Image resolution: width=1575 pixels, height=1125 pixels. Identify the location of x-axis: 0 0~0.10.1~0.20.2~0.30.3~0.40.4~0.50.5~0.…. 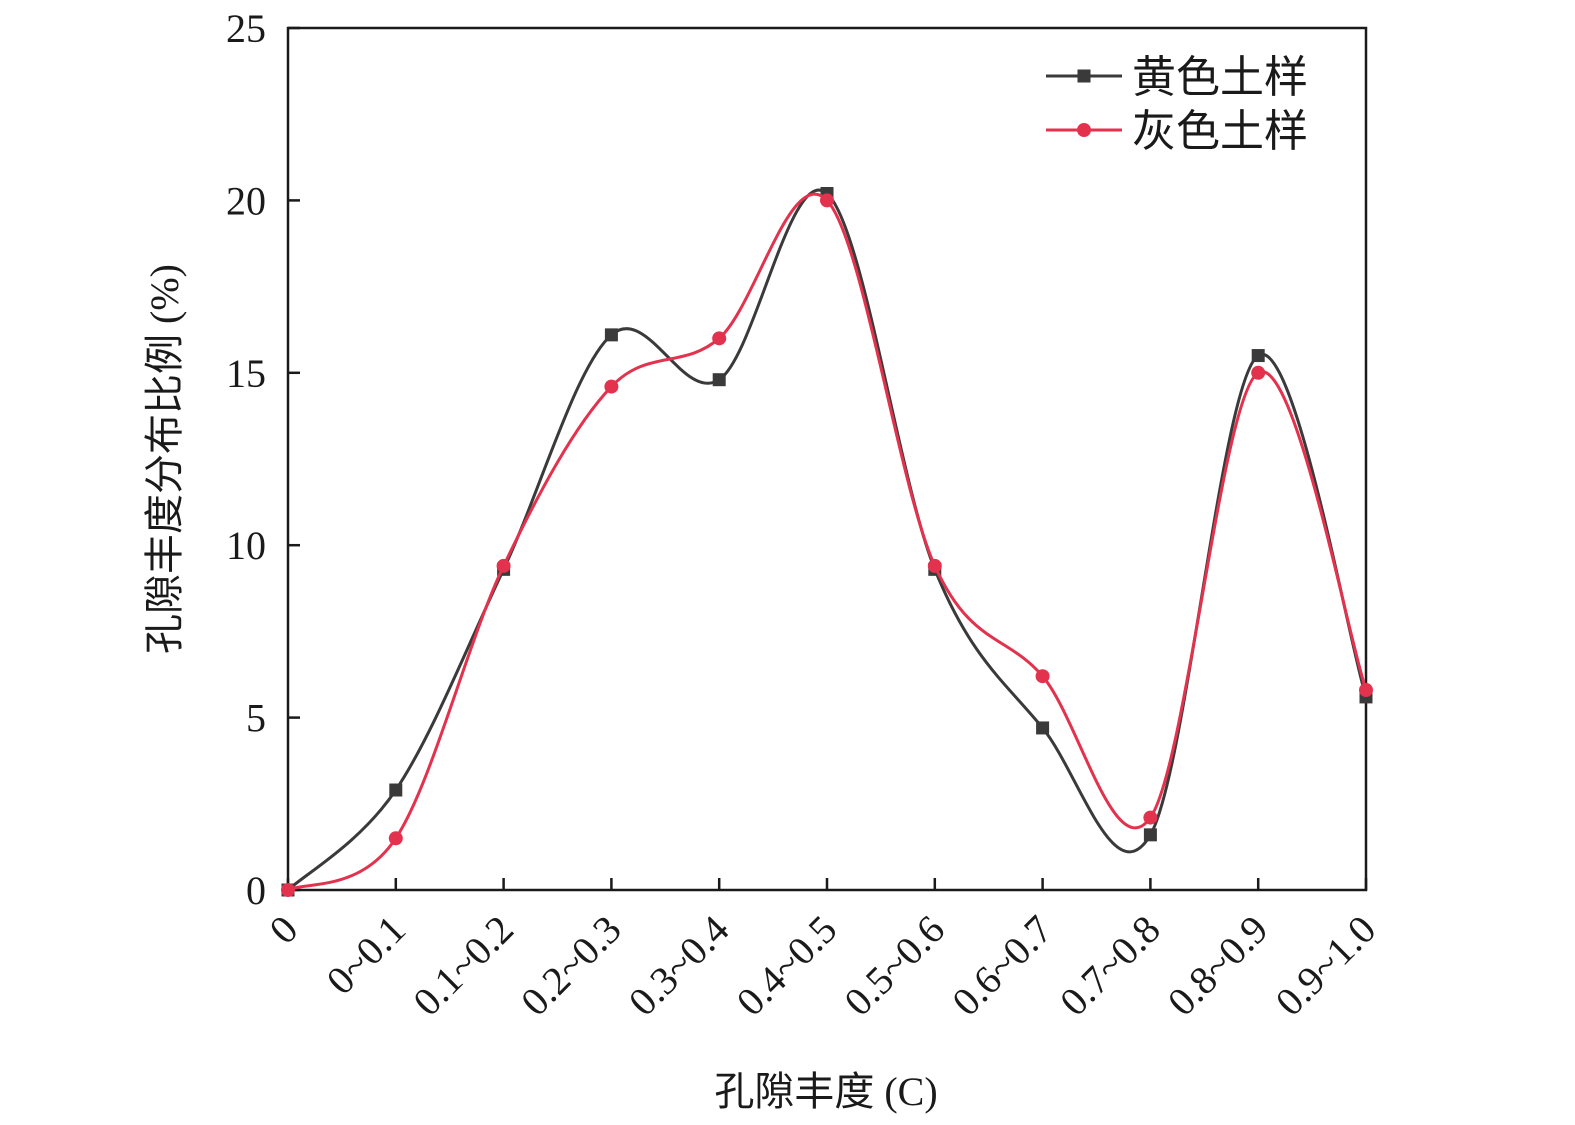
(822, 951).